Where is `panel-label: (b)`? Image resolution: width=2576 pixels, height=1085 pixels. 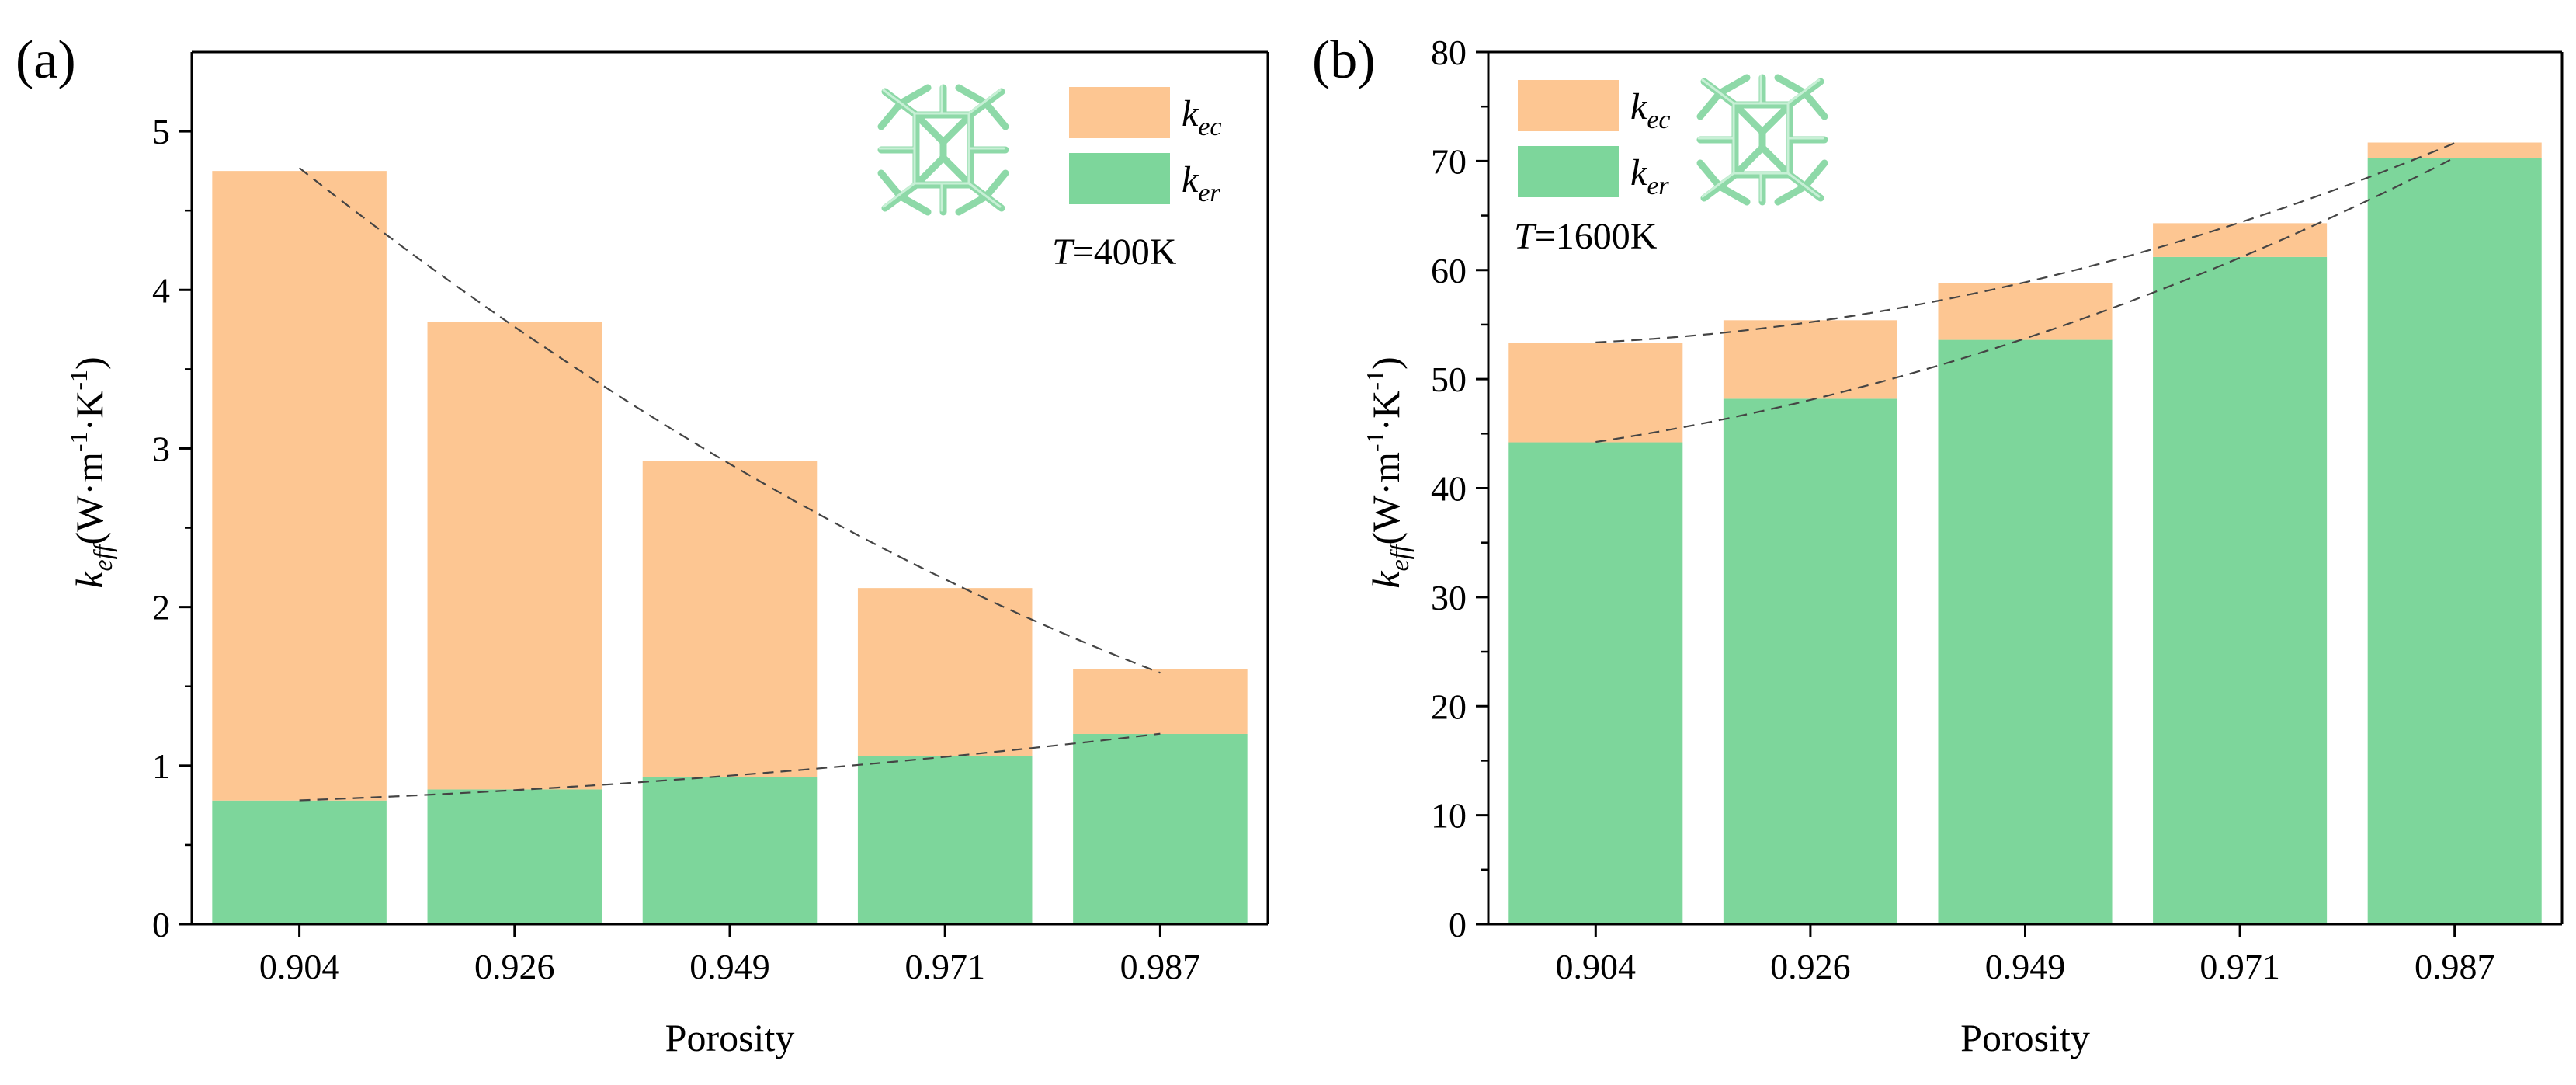 panel-label: (b) is located at coordinates (1344, 60).